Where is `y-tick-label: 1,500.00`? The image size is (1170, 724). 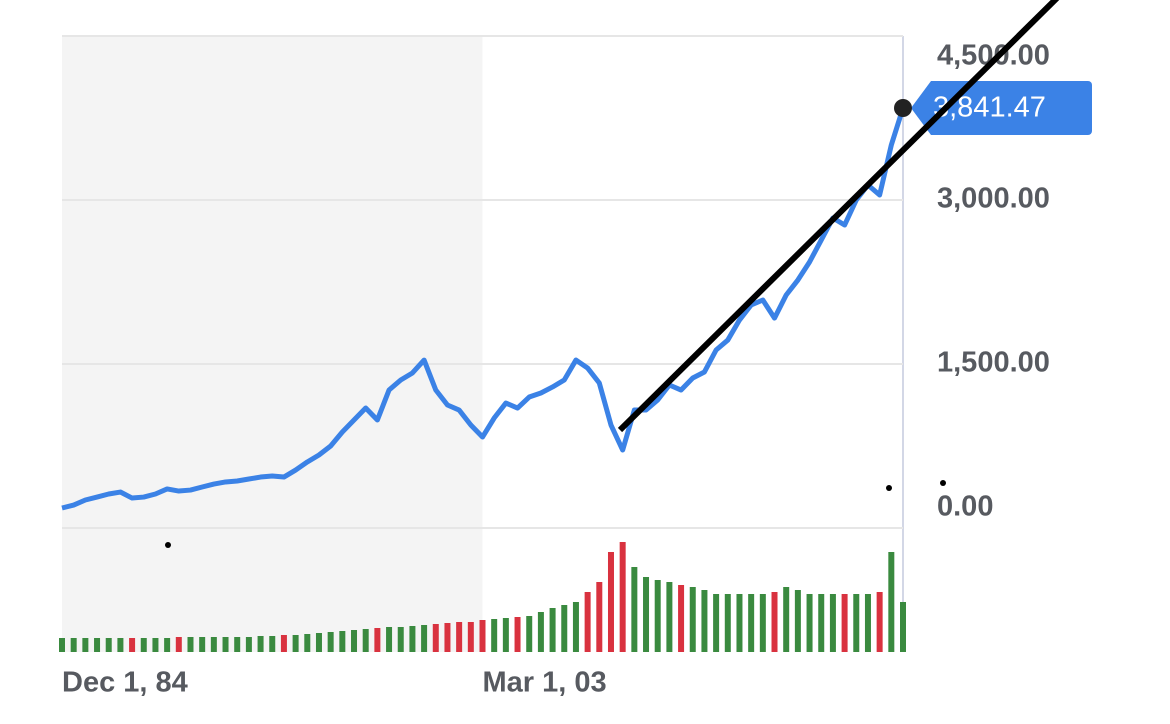 y-tick-label: 1,500.00 is located at coordinates (993, 363).